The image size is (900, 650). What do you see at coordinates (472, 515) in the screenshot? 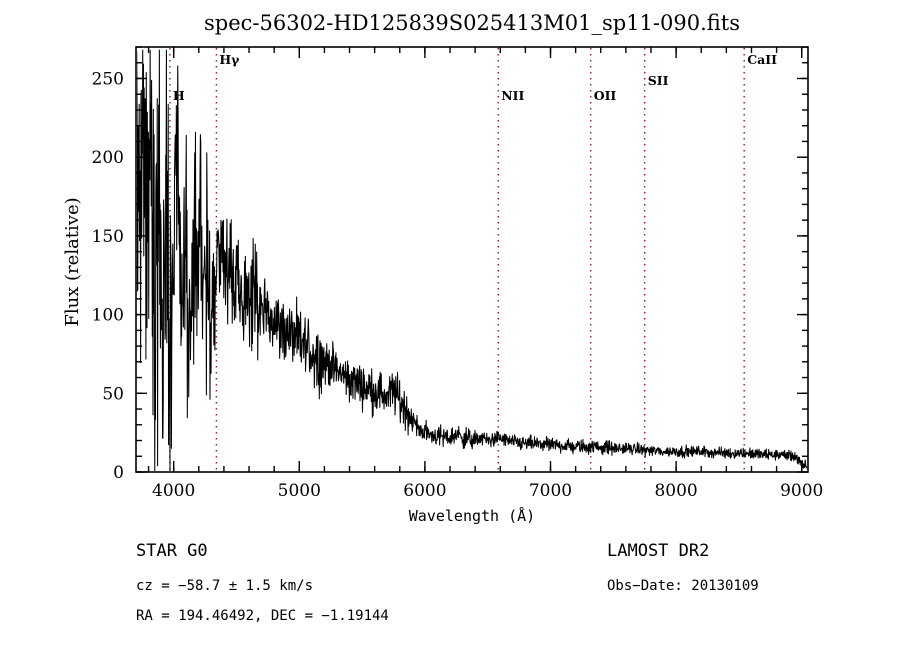
I see `x-axis-title: Wavelength (Å)` at bounding box center [472, 515].